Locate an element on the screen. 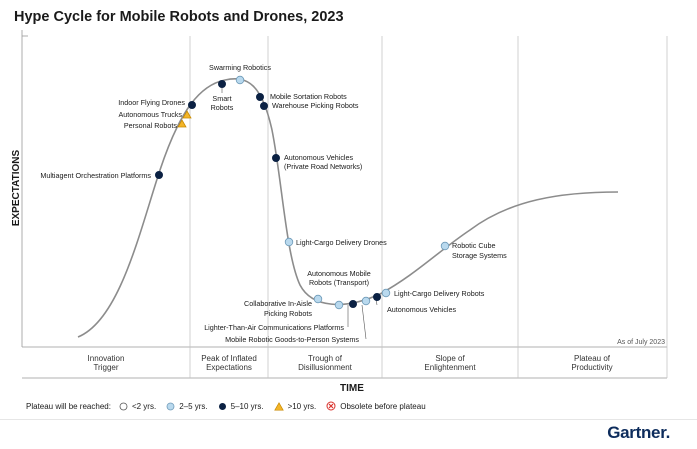 The height and width of the screenshot is (449, 697). triangle-yellow-icon is located at coordinates (278, 406).